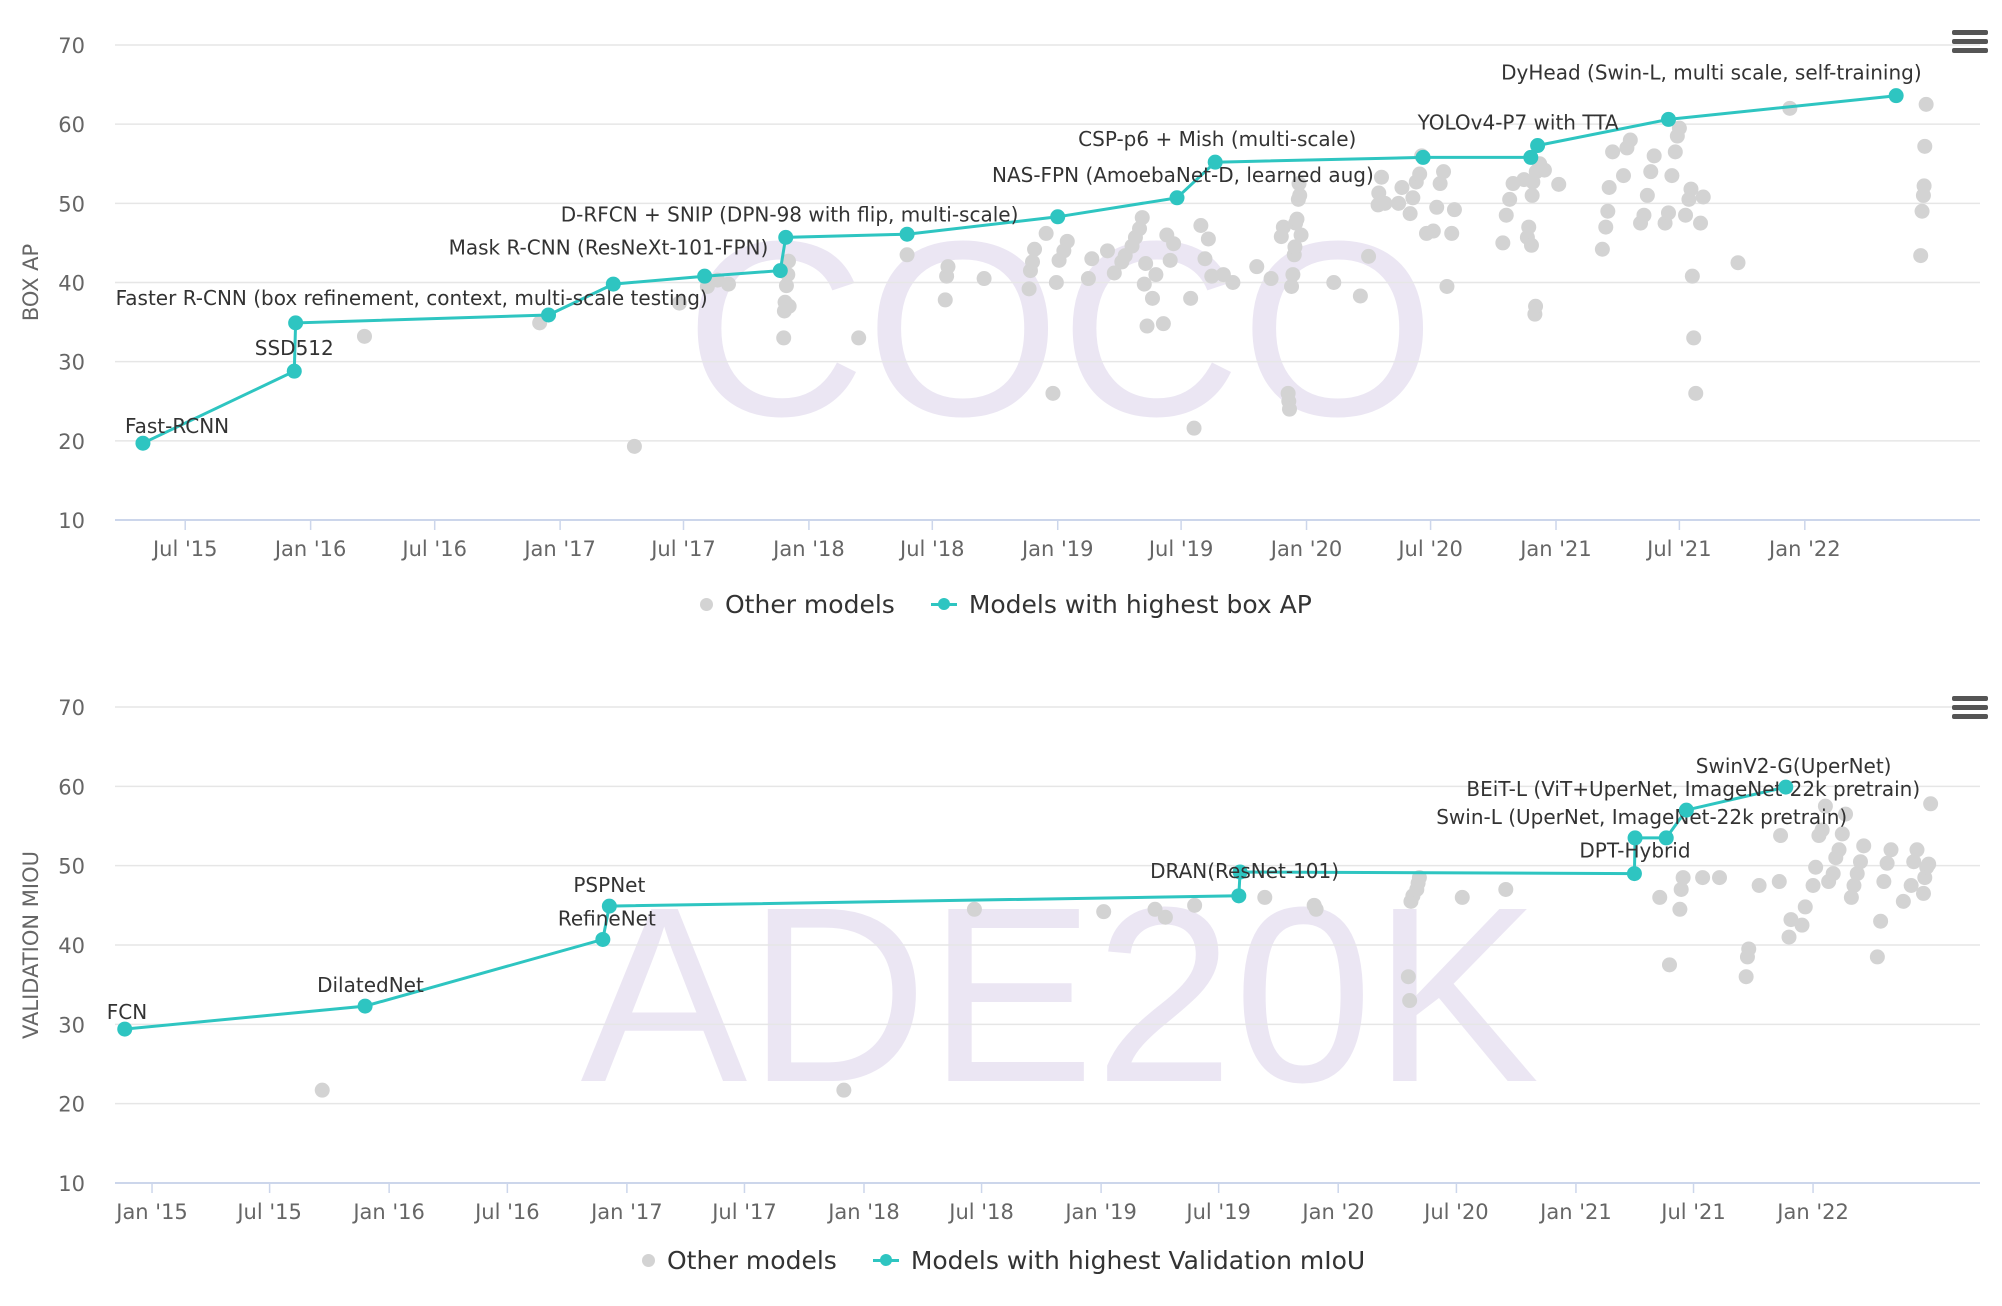 The height and width of the screenshot is (1306, 2002). I want to click on legend-item-other-models: Other models, so click(797, 604).